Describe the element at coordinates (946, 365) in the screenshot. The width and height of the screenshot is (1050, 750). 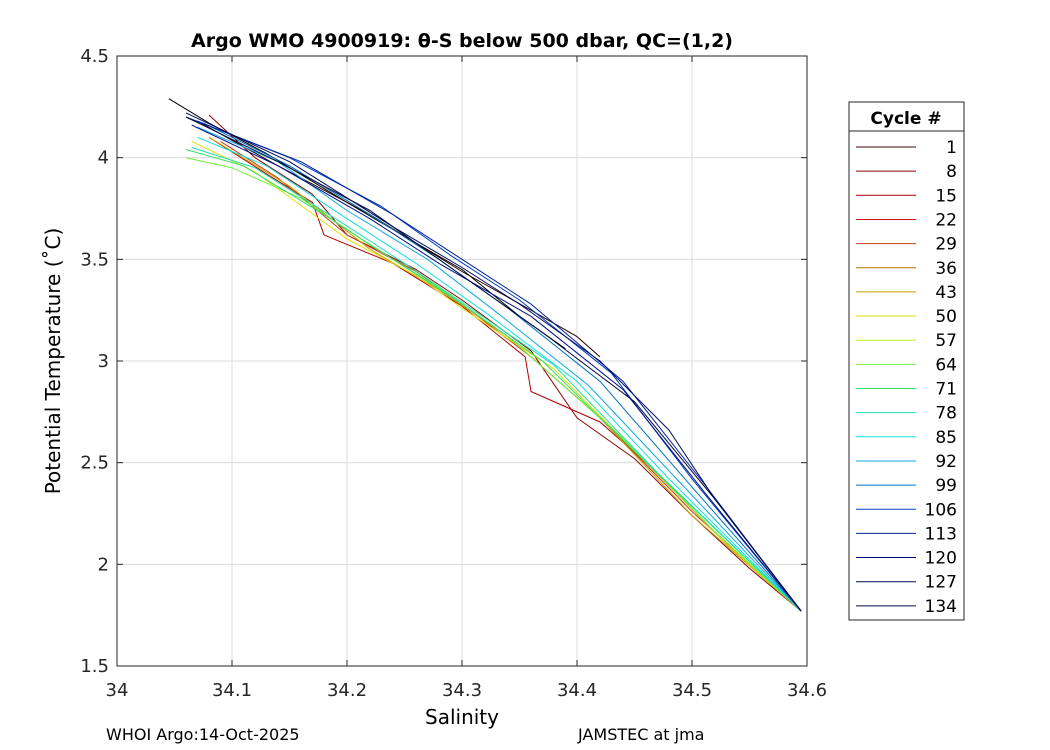
I see `legend-label: 64` at that location.